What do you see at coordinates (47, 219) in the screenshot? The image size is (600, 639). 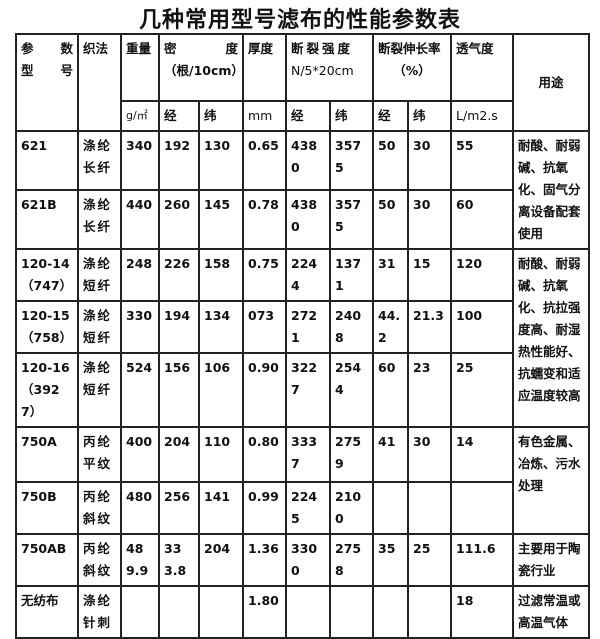 I see `cell-model: 621B` at bounding box center [47, 219].